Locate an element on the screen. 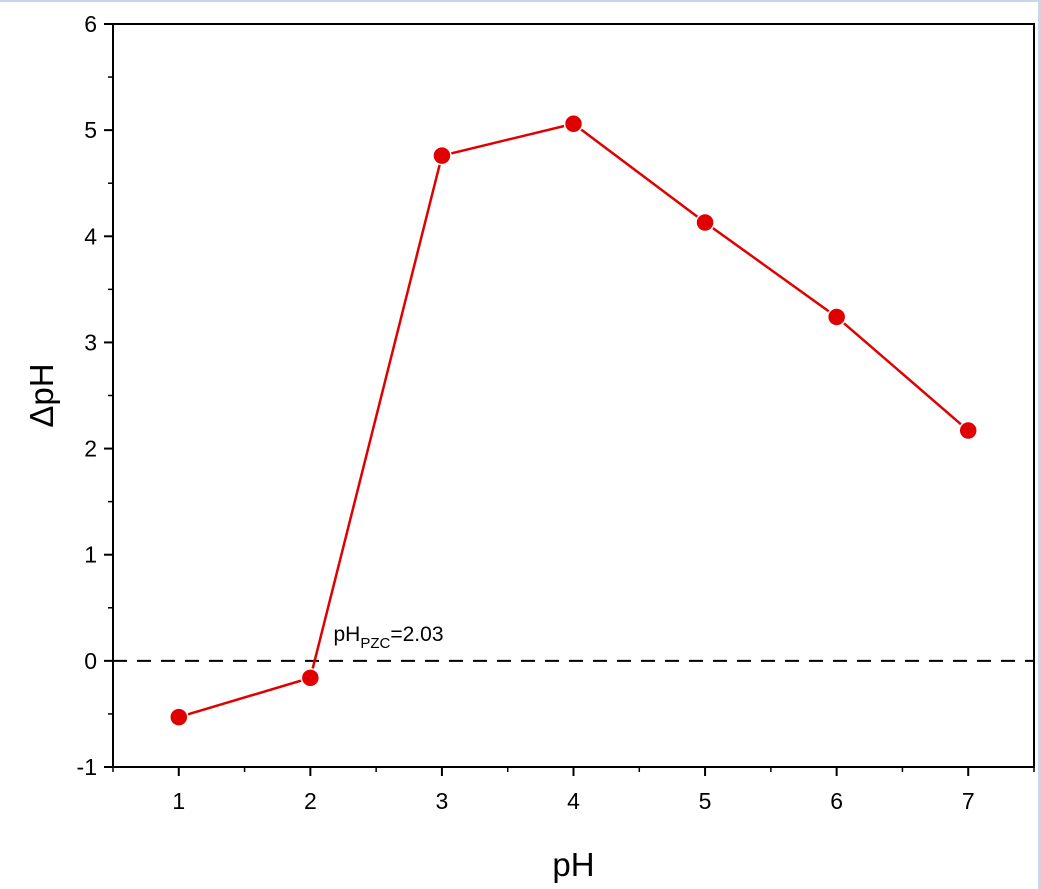  y-tick-label: 4 is located at coordinates (90, 236).